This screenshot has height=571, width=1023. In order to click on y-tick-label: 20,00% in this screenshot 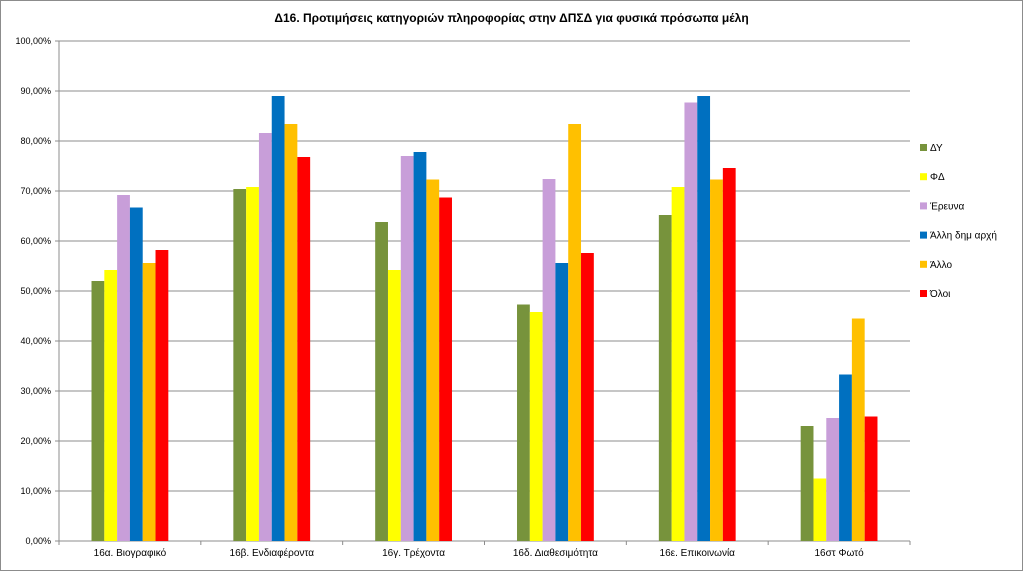, I will do `click(35, 441)`.